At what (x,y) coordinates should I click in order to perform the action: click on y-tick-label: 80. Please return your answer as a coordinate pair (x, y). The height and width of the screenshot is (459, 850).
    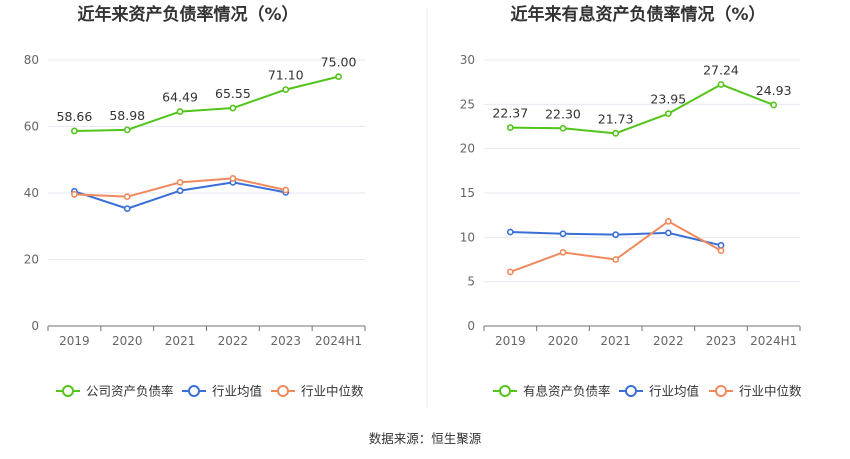
    Looking at the image, I should click on (31, 60).